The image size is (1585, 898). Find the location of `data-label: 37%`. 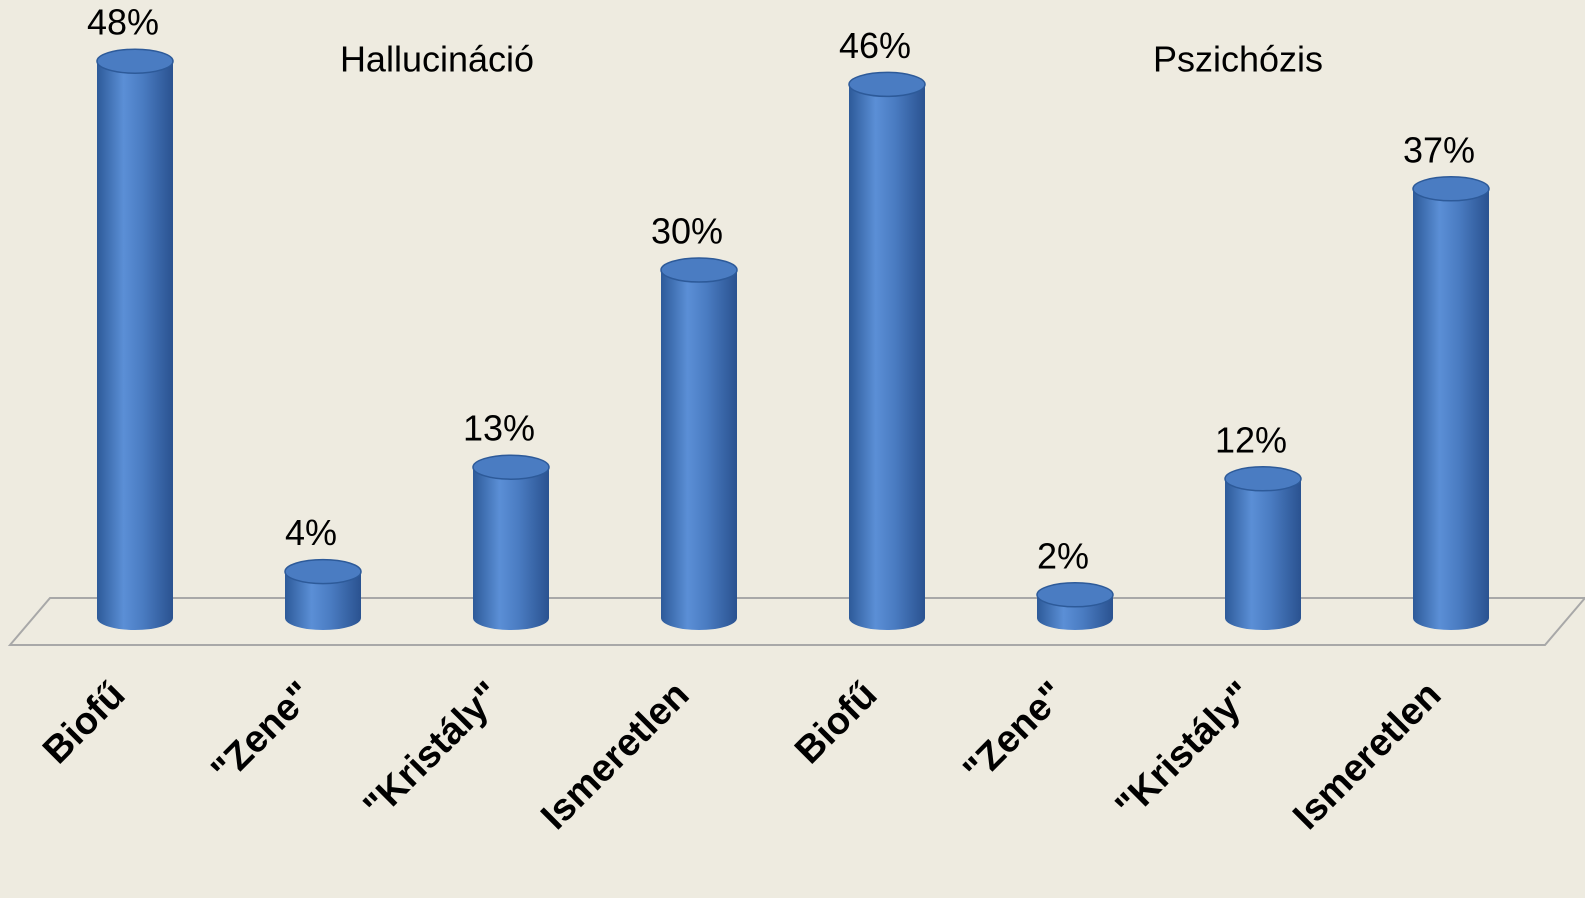

data-label: 37% is located at coordinates (1439, 149).